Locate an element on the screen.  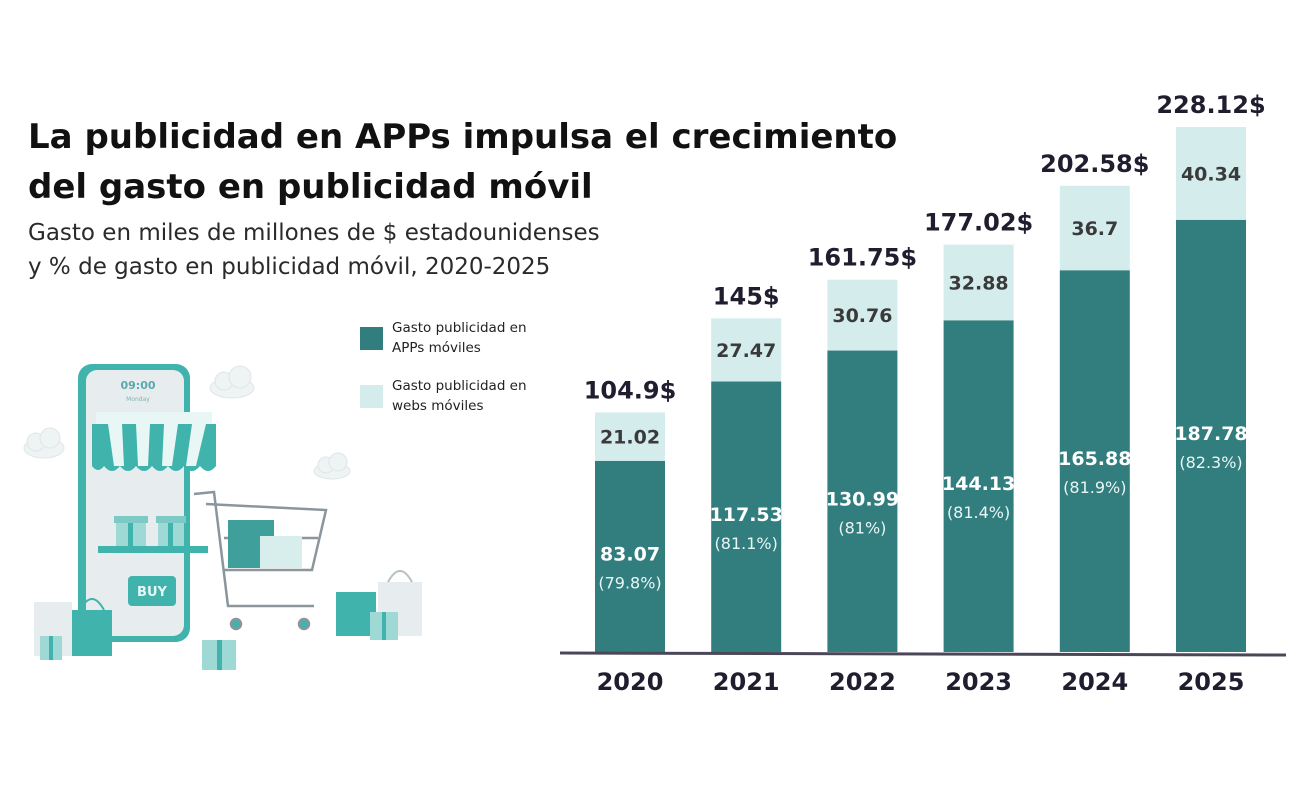
value-label-apps-2021: 117.53 is located at coordinates (746, 515).